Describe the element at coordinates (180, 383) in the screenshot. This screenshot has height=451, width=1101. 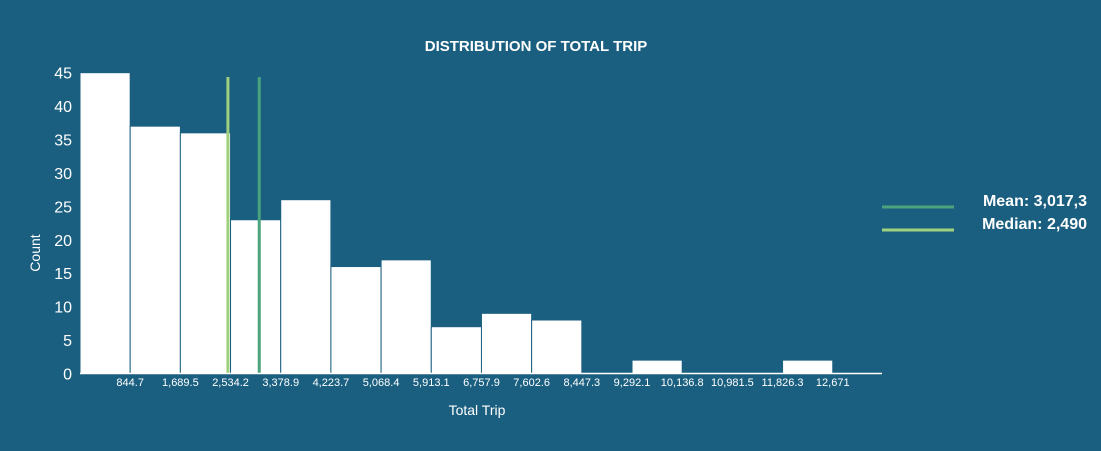
I see `x-tick-label: 1,689.5` at that location.